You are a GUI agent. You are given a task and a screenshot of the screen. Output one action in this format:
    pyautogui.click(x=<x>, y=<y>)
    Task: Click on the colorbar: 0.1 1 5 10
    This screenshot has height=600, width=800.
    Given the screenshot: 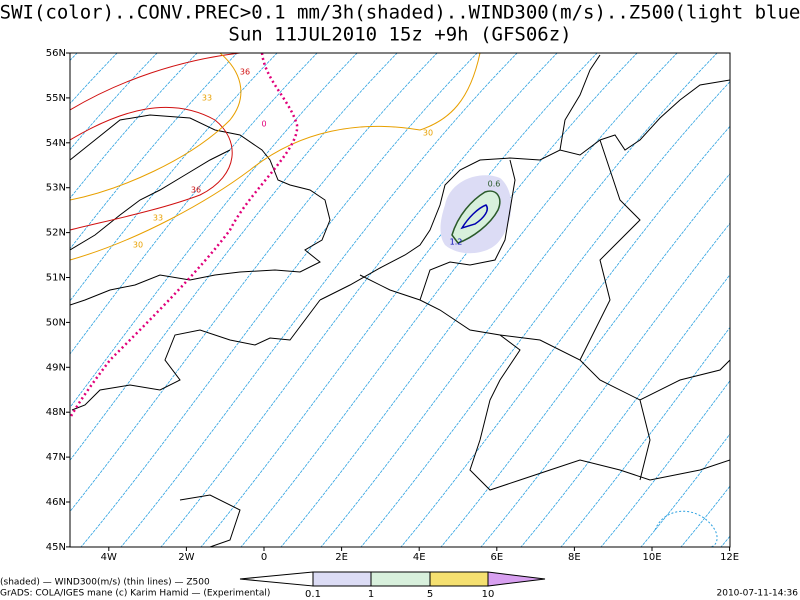 What is the action you would take?
    pyautogui.click(x=392, y=585)
    